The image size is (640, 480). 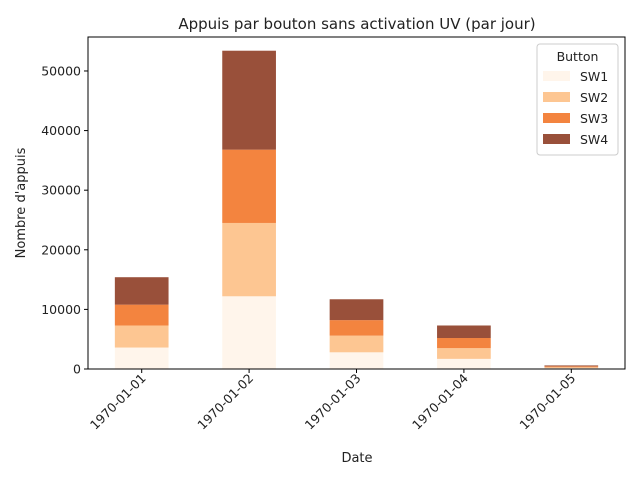 I want to click on legend-swatch-sw2, so click(x=556, y=97).